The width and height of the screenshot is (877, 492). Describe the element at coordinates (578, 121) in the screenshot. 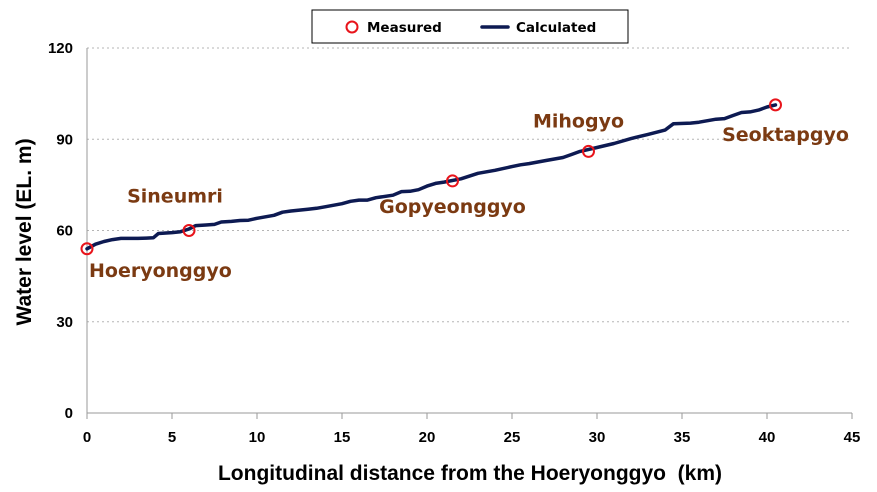

I see `station-label: Mihogyo` at that location.